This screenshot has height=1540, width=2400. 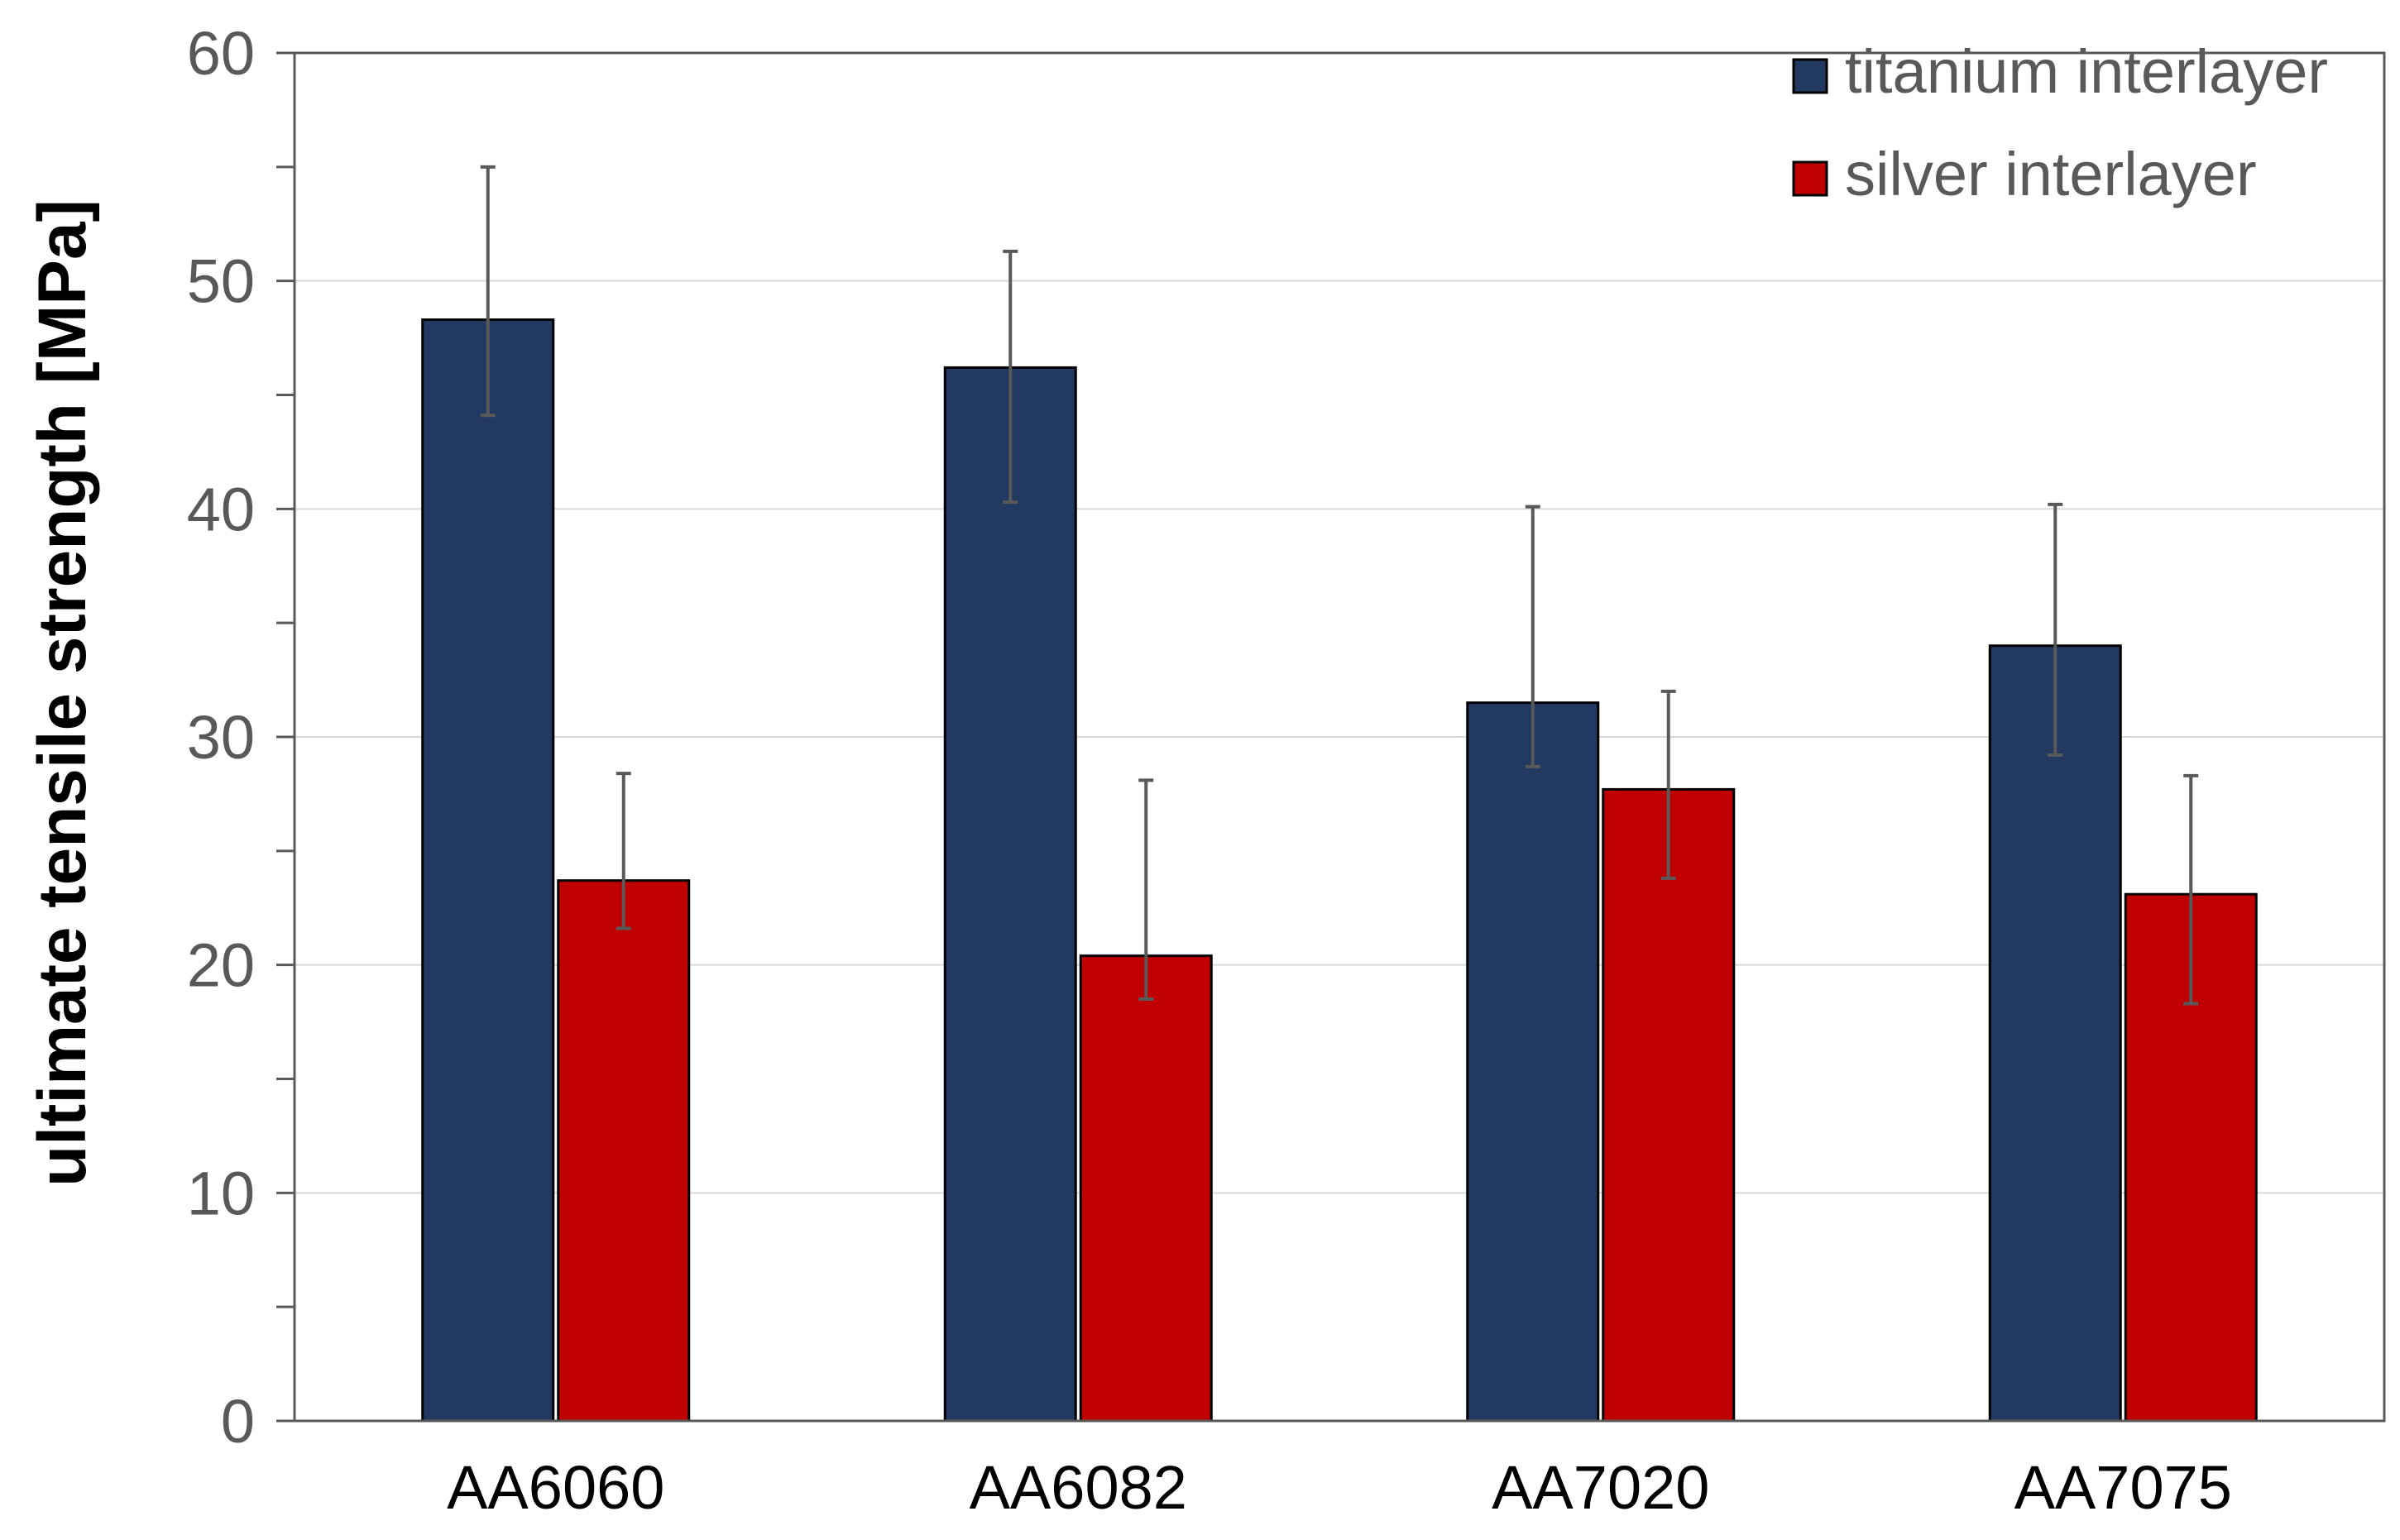 I want to click on legend-swatch-titanium-interlayer, so click(x=1810, y=76).